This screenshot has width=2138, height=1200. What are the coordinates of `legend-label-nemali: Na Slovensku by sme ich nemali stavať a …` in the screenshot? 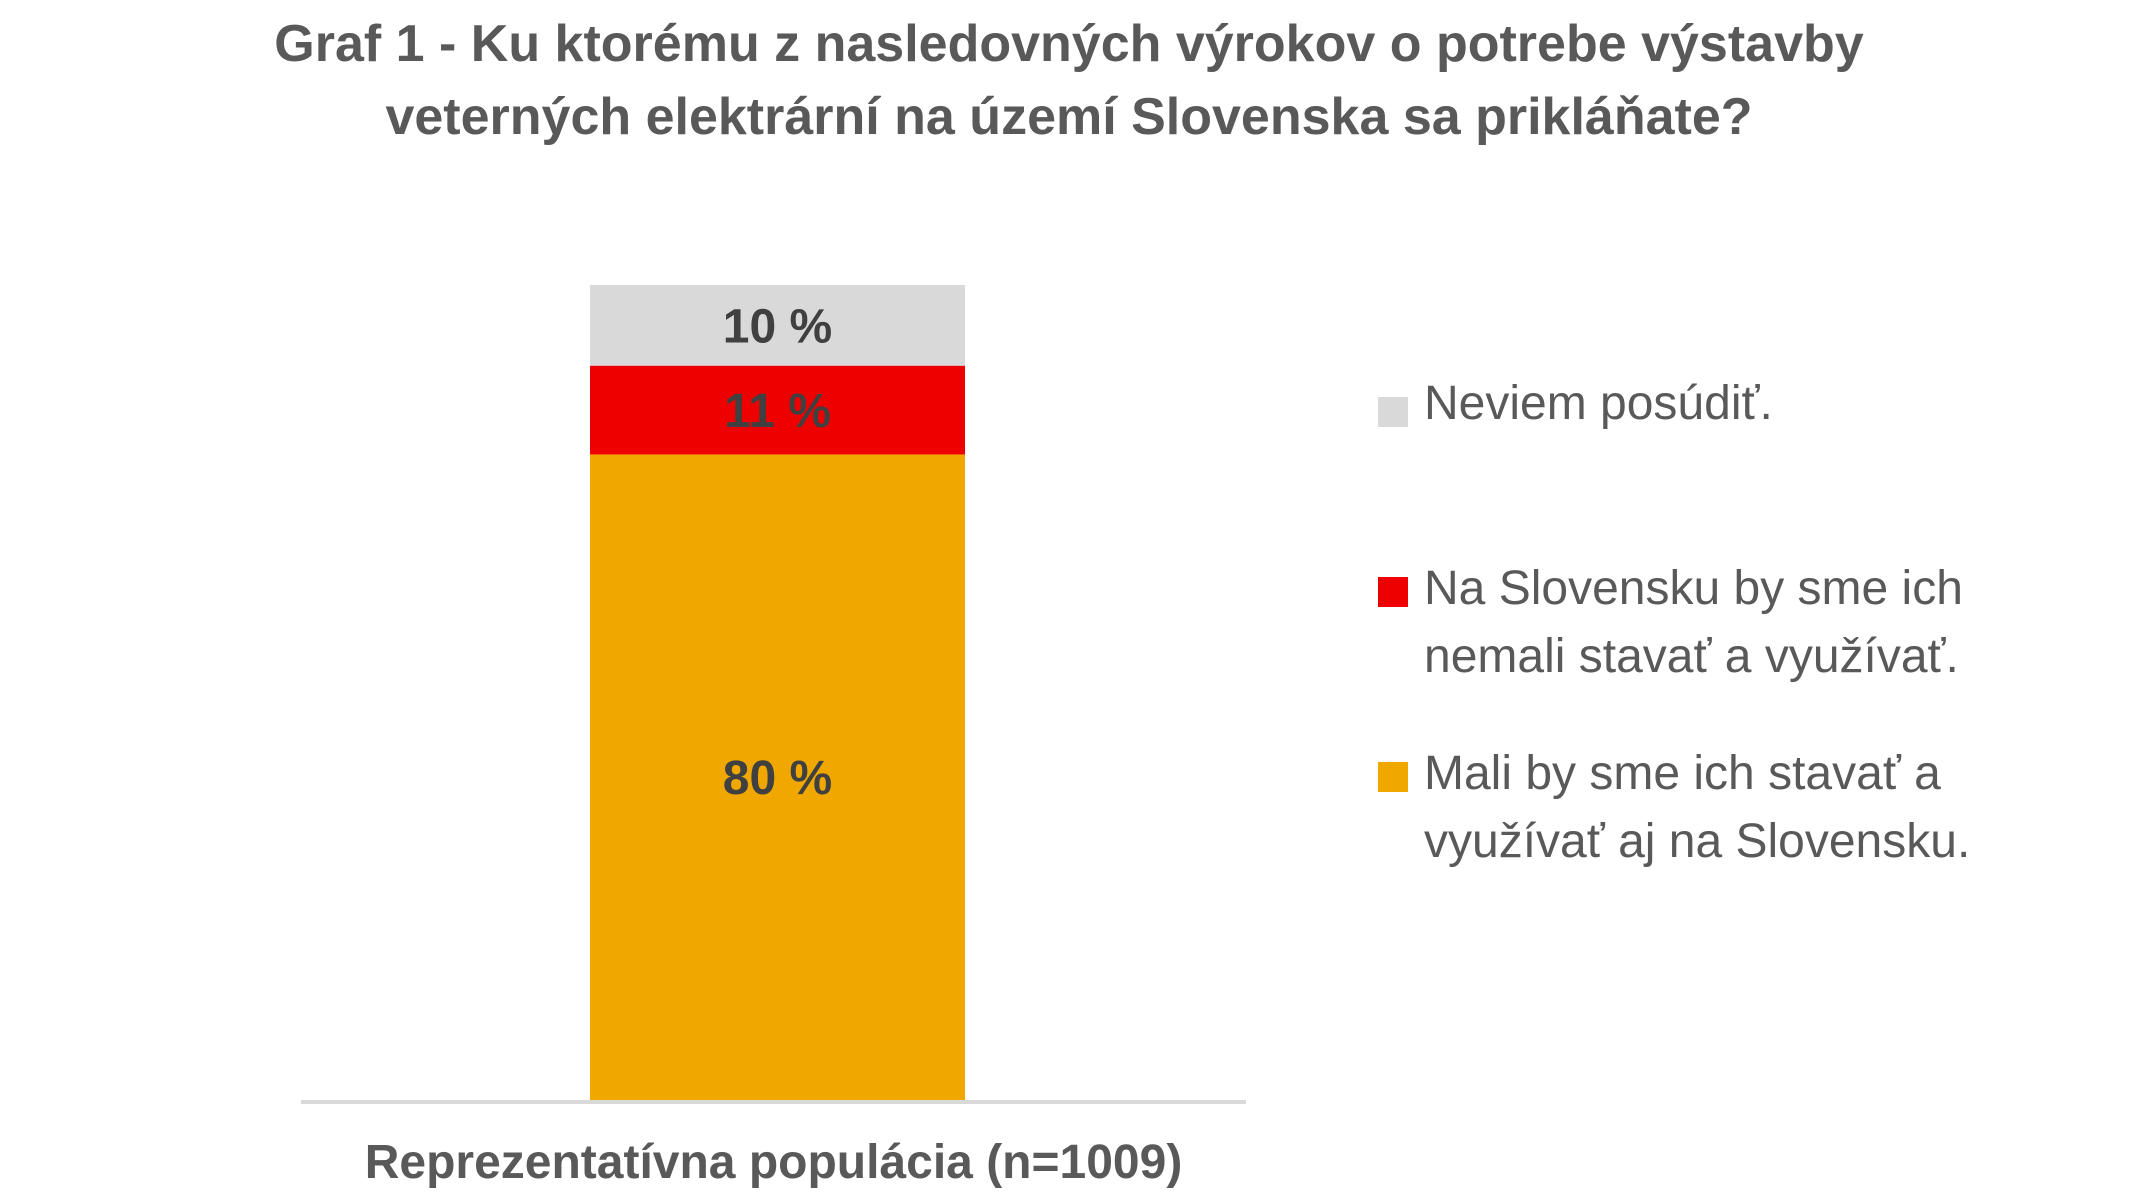 It's located at (1769, 623).